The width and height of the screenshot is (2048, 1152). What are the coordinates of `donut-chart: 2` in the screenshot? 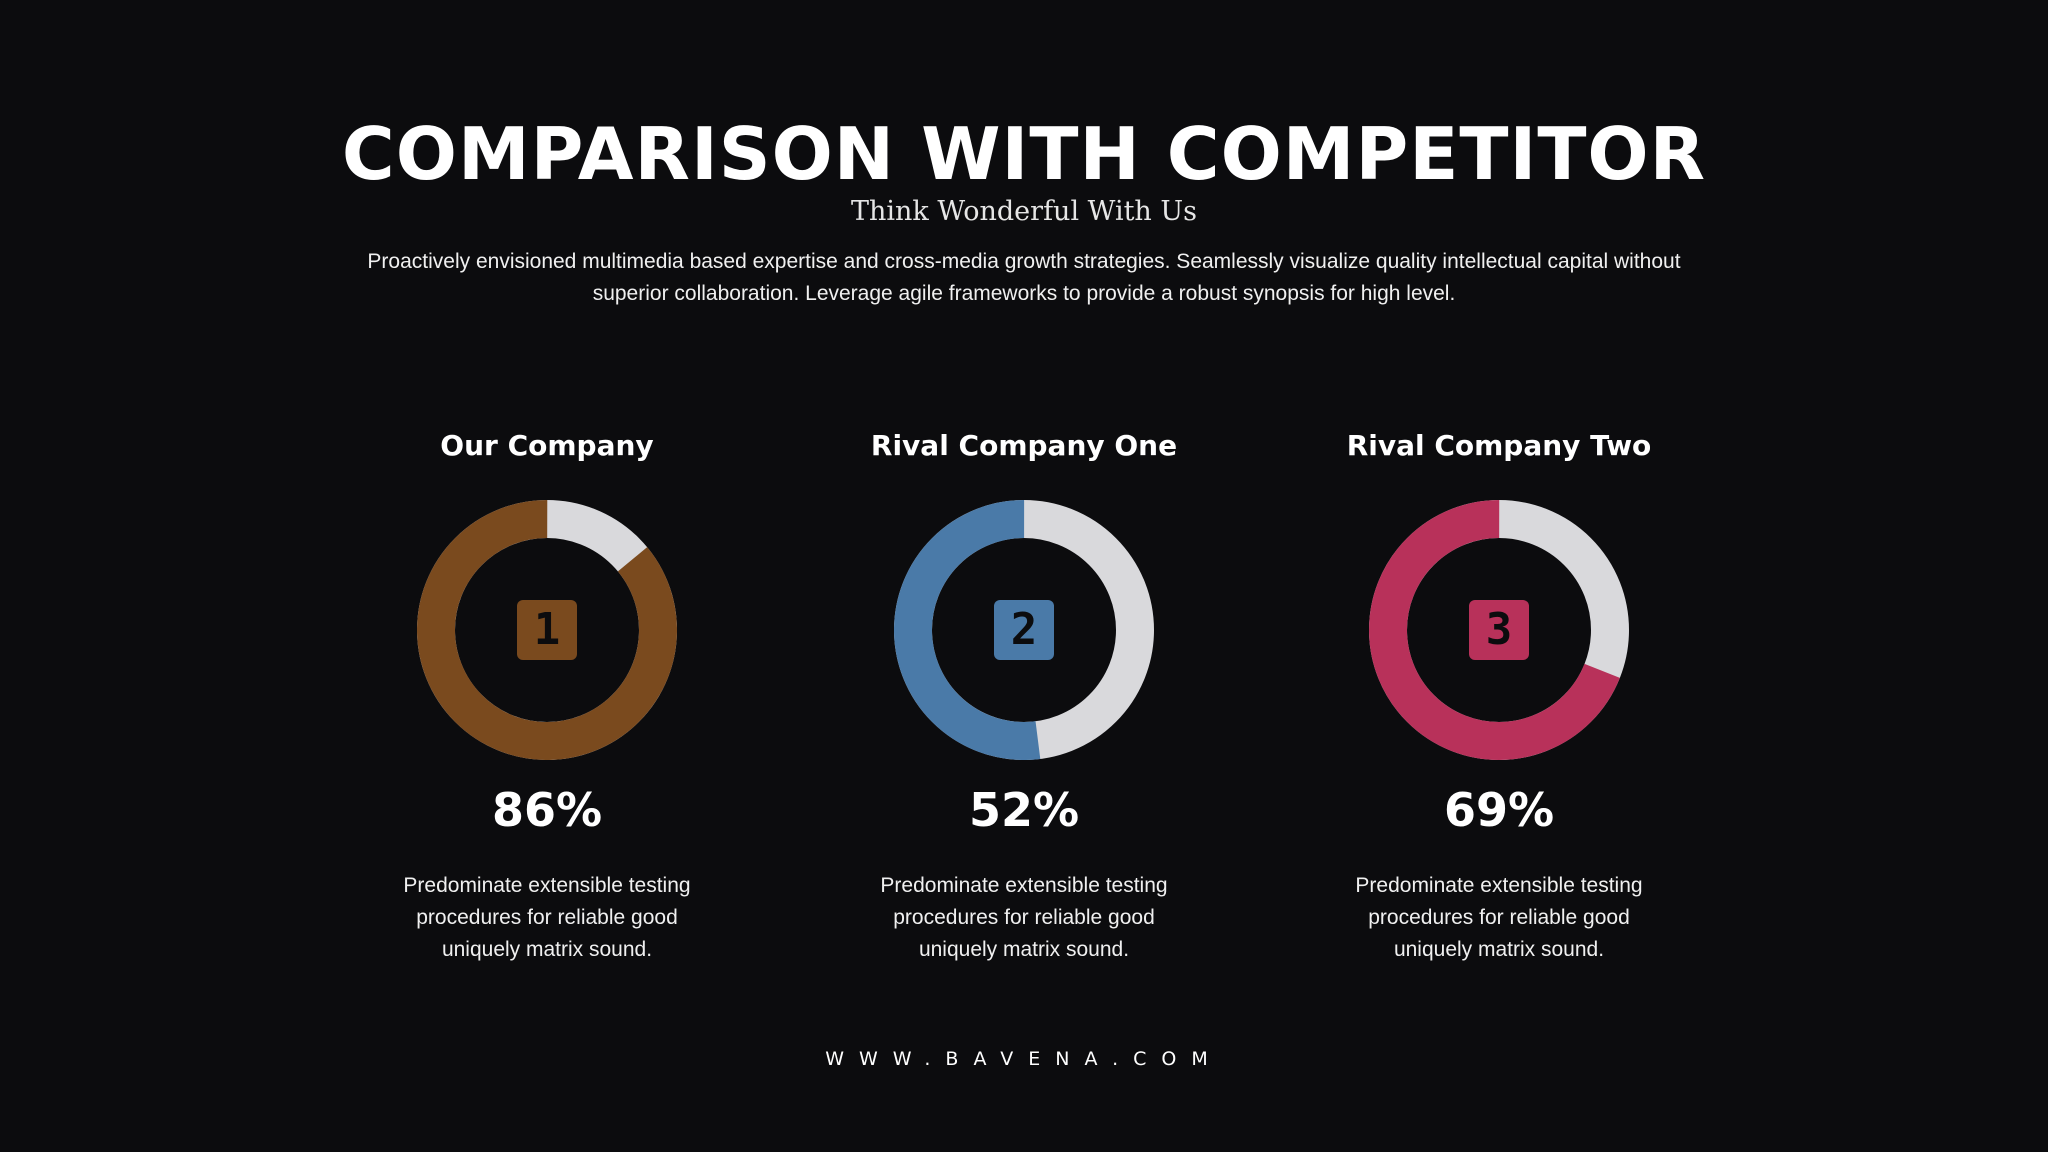 It's located at (1024, 630).